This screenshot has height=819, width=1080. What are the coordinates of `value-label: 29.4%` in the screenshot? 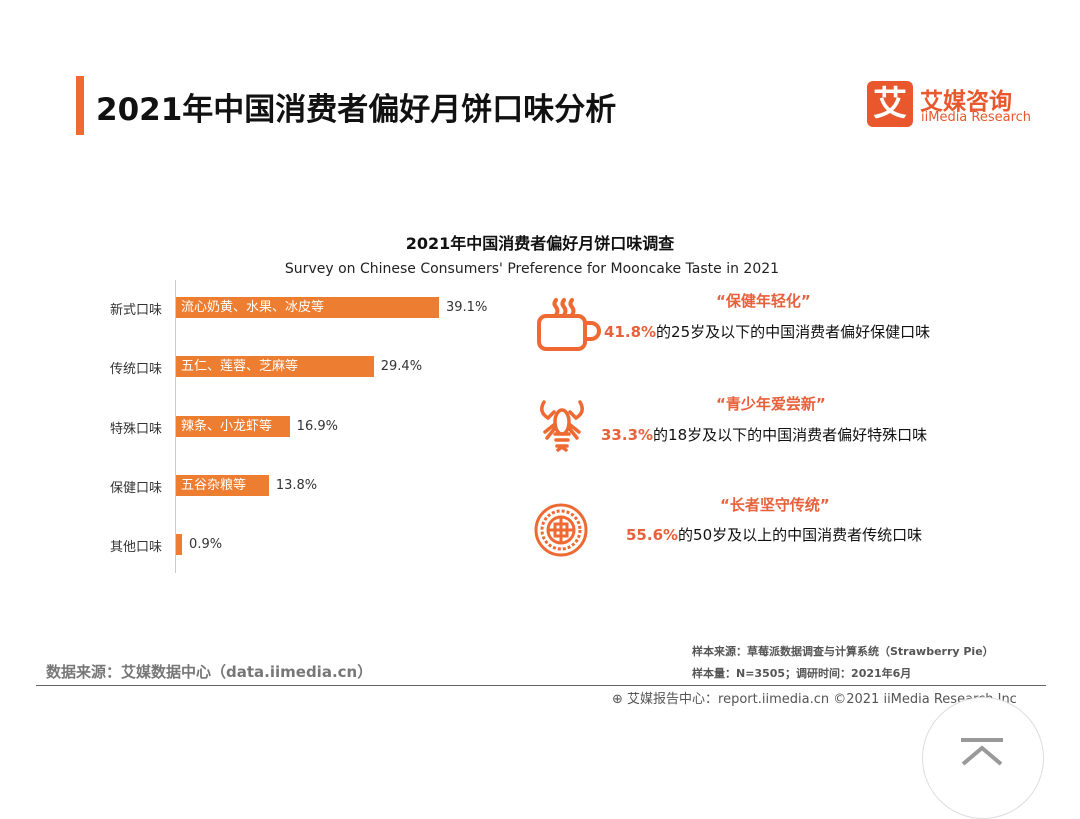 It's located at (401, 366).